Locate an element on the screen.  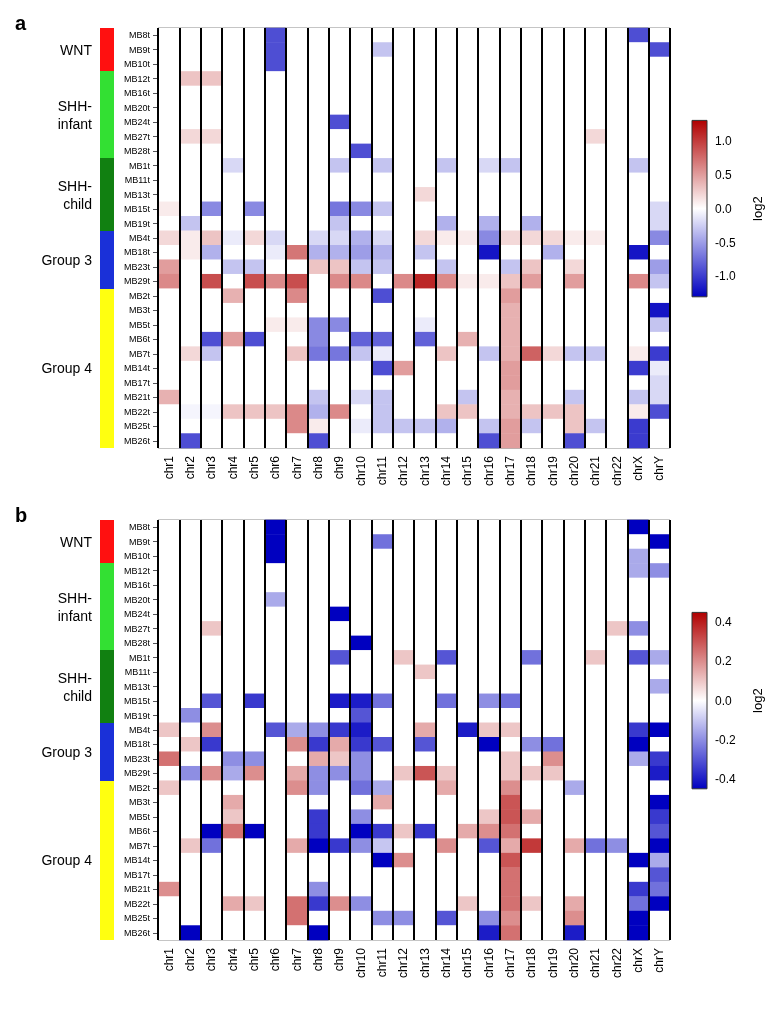
y-tick-label: MB1t is located at coordinates (139, 165).